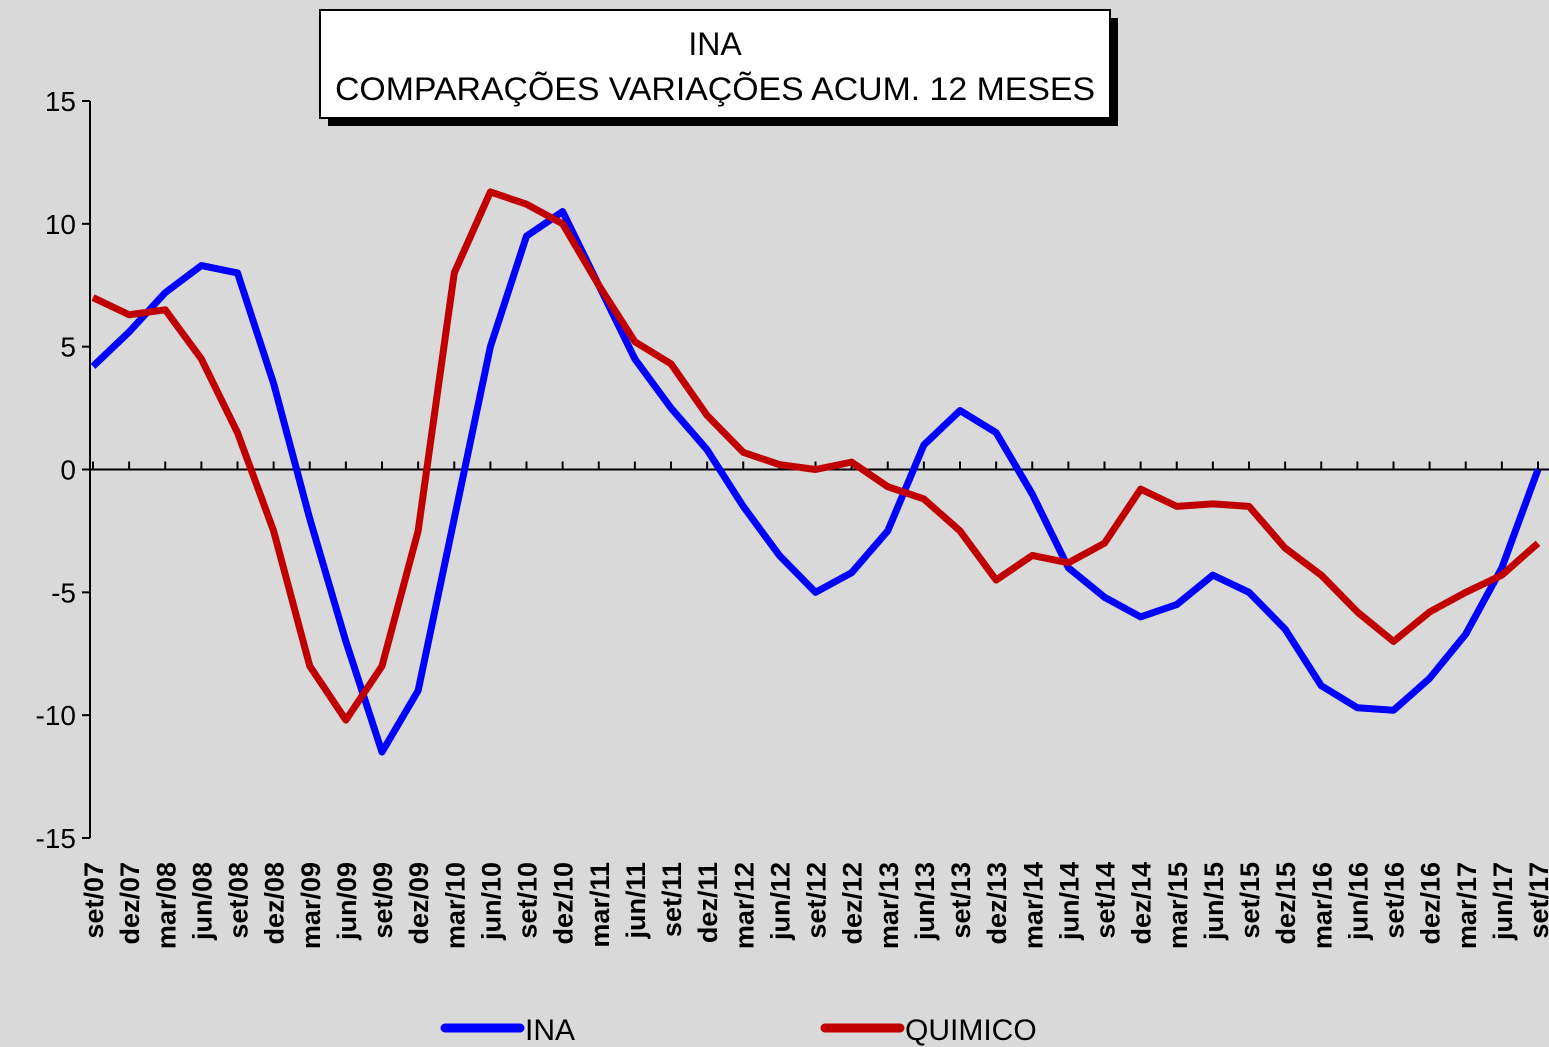 Image resolution: width=1549 pixels, height=1047 pixels. I want to click on x-tick-label: set/08, so click(239, 900).